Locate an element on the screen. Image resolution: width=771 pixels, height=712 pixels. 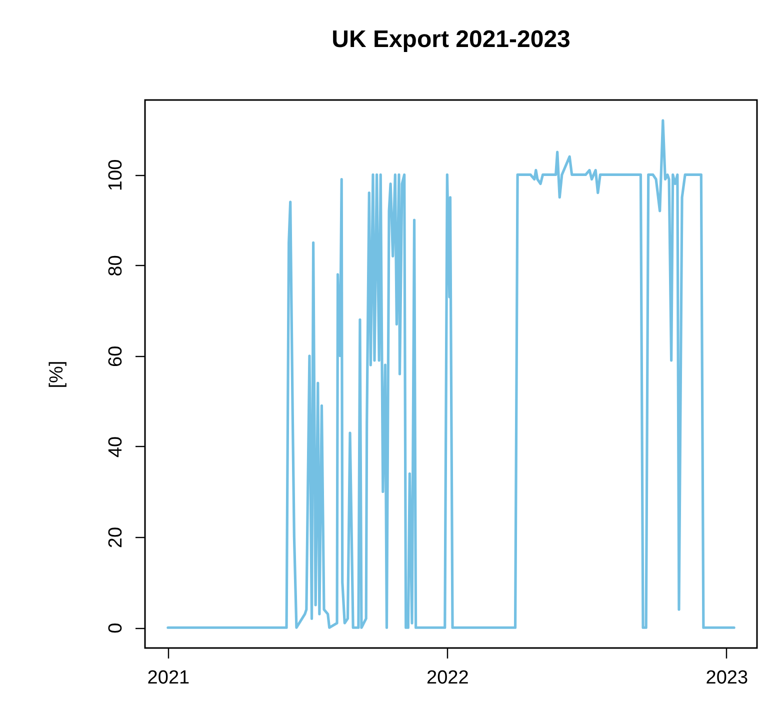
y-tick-label: 60 is located at coordinates (116, 356).